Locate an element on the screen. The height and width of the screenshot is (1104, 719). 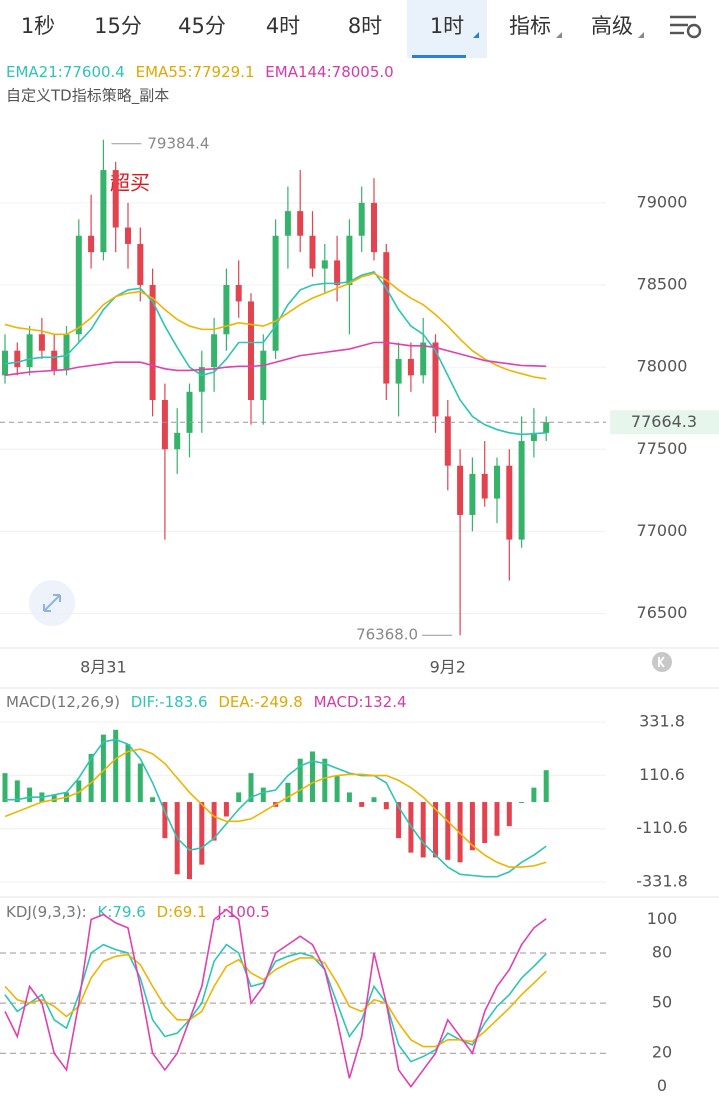
tab: 45分 is located at coordinates (202, 26).